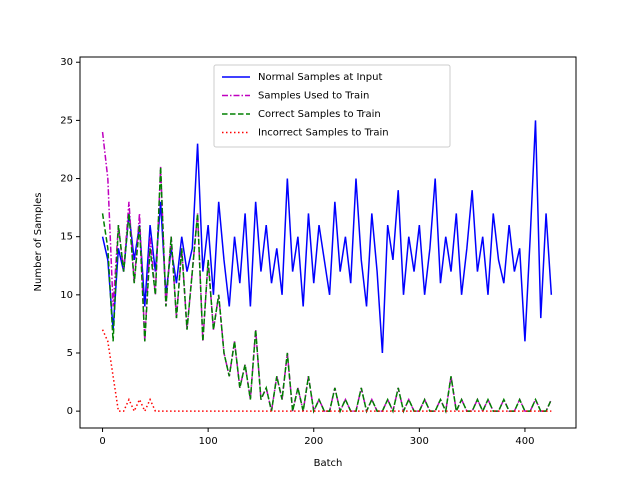 The image size is (640, 480). What do you see at coordinates (326, 371) in the screenshot?
I see `series-line` at bounding box center [326, 371].